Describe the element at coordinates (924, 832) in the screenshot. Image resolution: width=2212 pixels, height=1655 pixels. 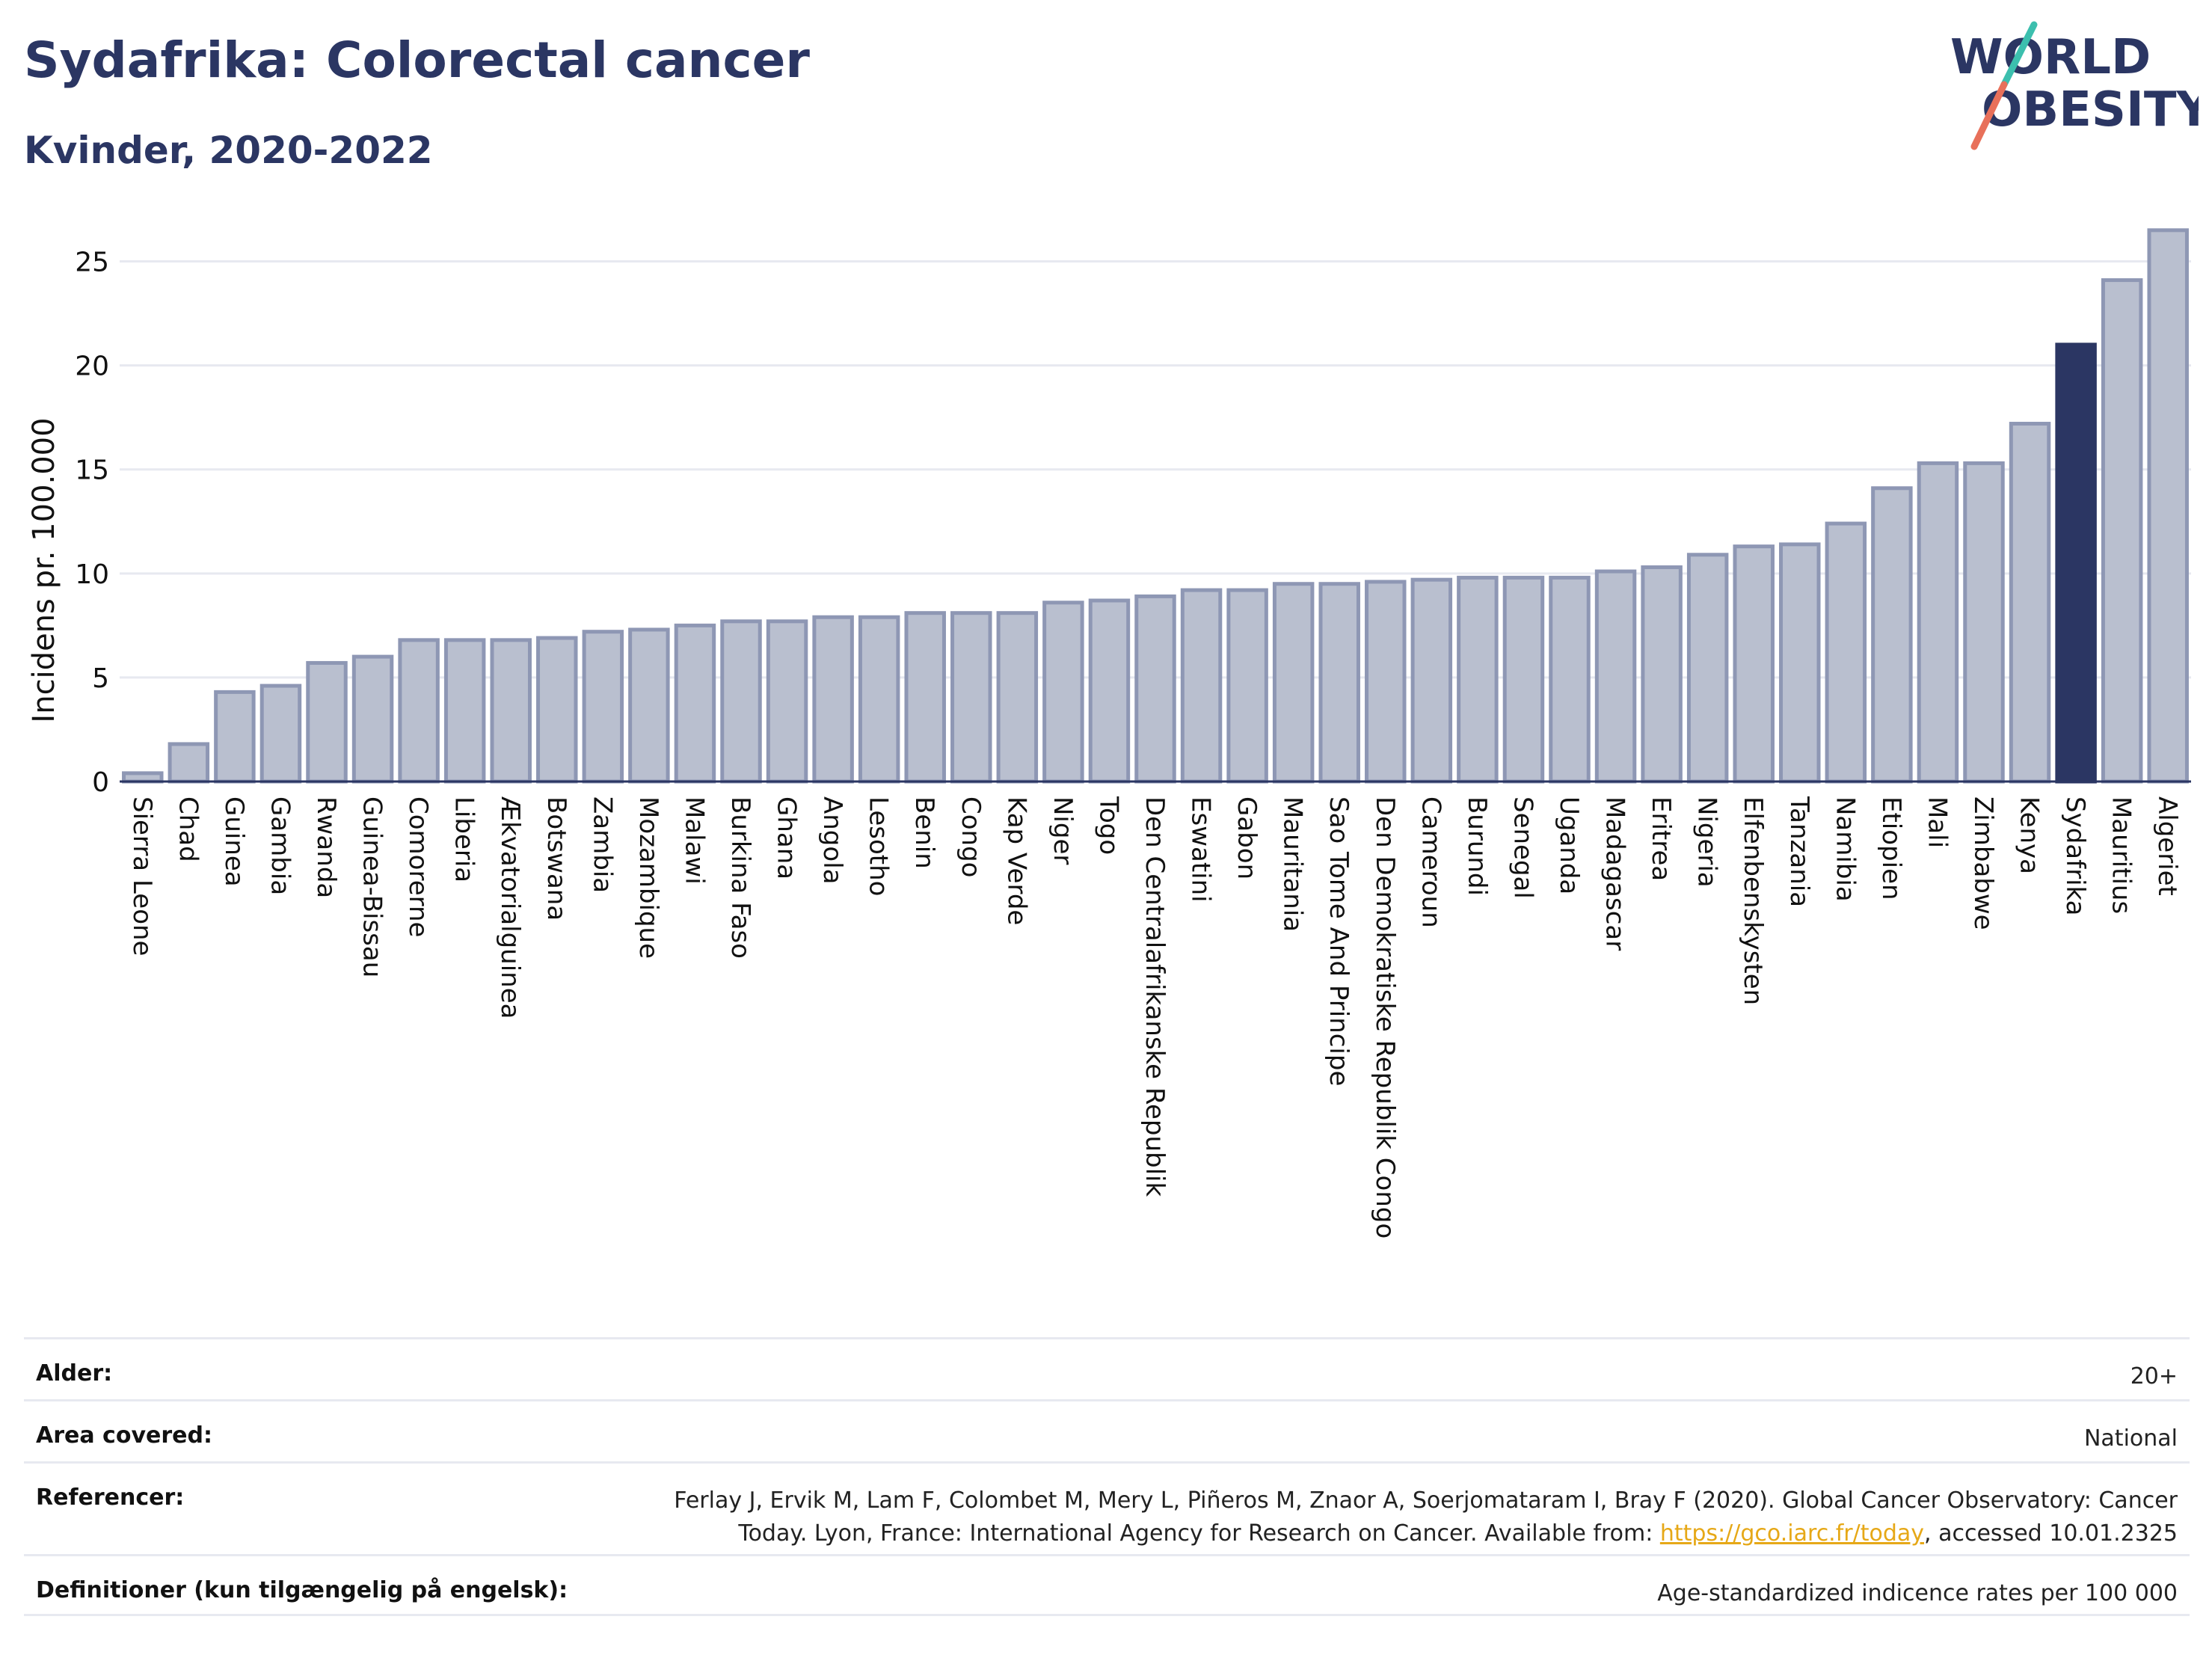
I see `x-tick-label: Benin` at that location.